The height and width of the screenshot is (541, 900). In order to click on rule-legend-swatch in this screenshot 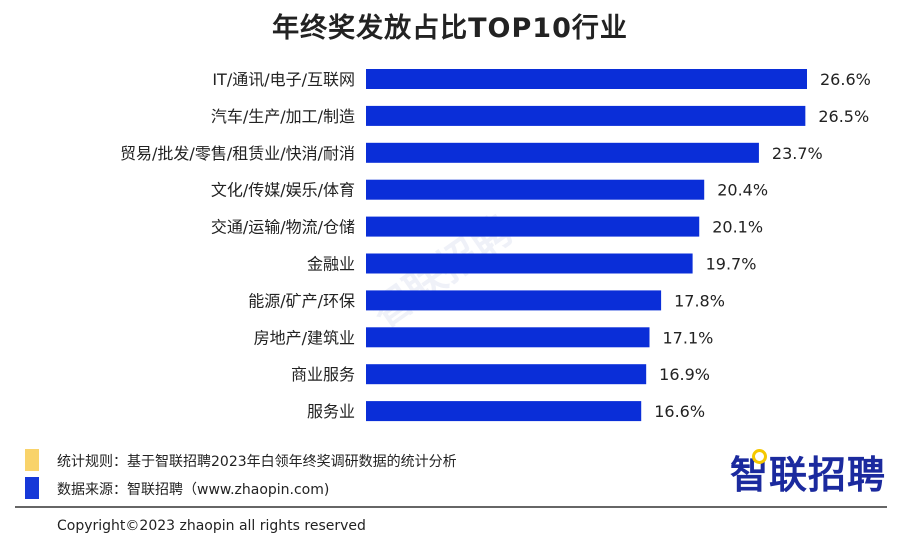, I will do `click(32, 460)`.